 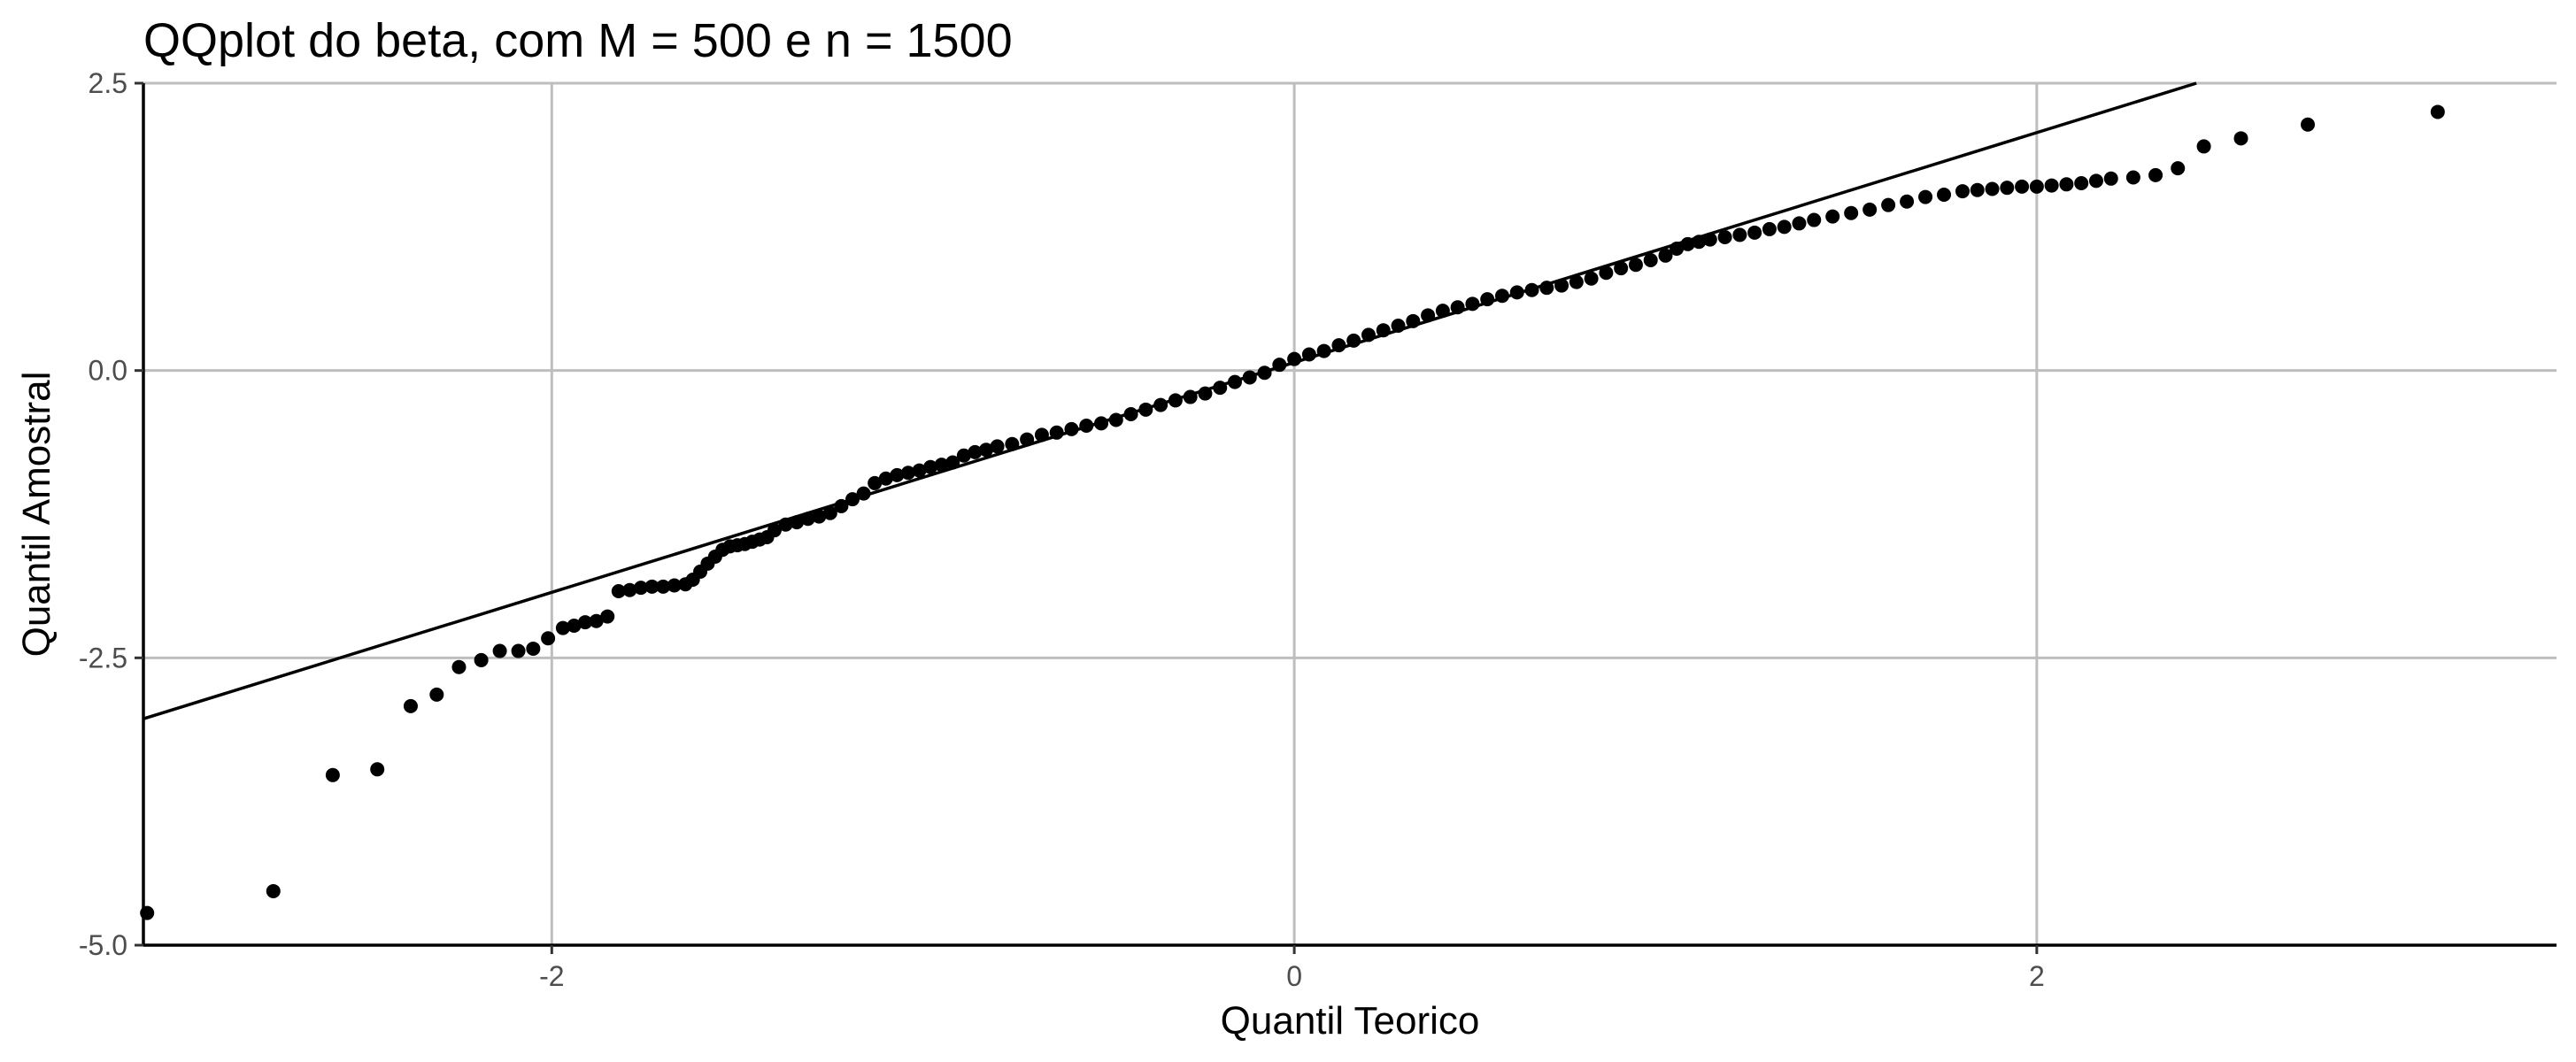 I want to click on y-tick-label-0: -5.0, so click(x=103, y=945).